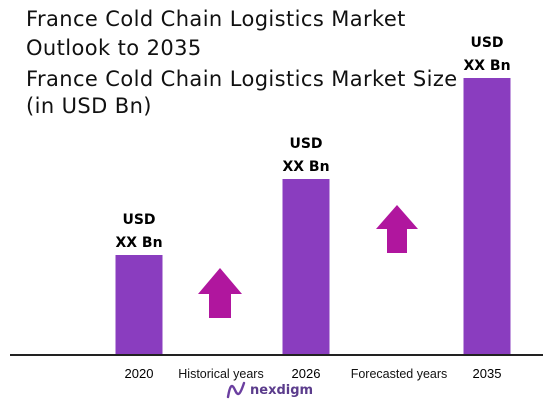  I want to click on data-label-2026-line2: XX Bn, so click(305, 167).